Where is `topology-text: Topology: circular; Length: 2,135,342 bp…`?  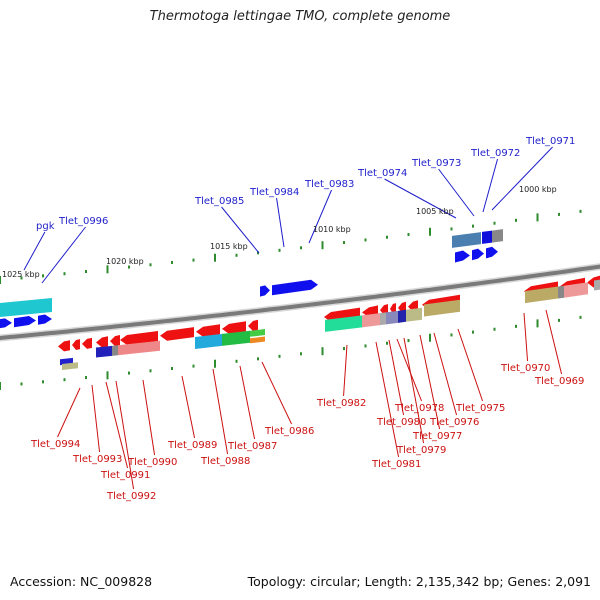 topology-text: Topology: circular; Length: 2,135,342 bp… is located at coordinates (419, 581).